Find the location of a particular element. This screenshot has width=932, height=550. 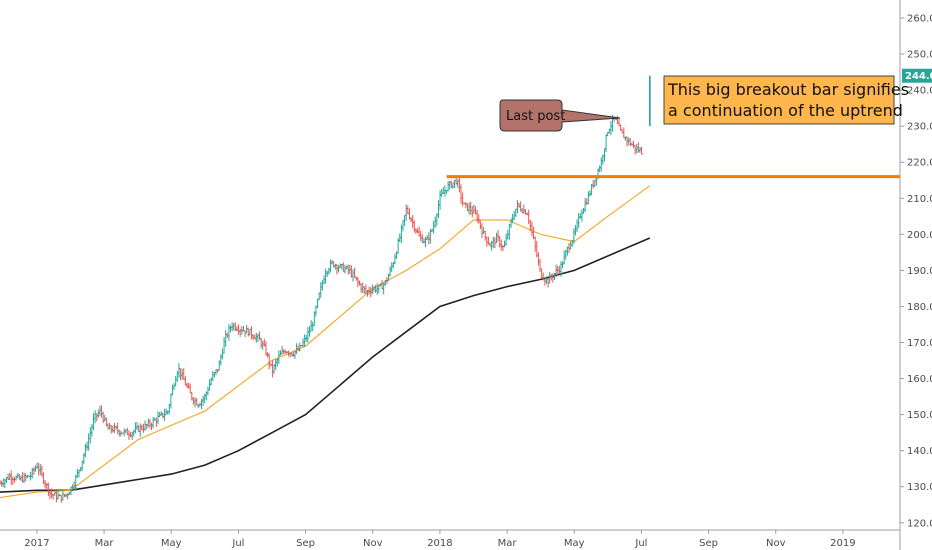

y-tick-label: 260.0 is located at coordinates (919, 19).